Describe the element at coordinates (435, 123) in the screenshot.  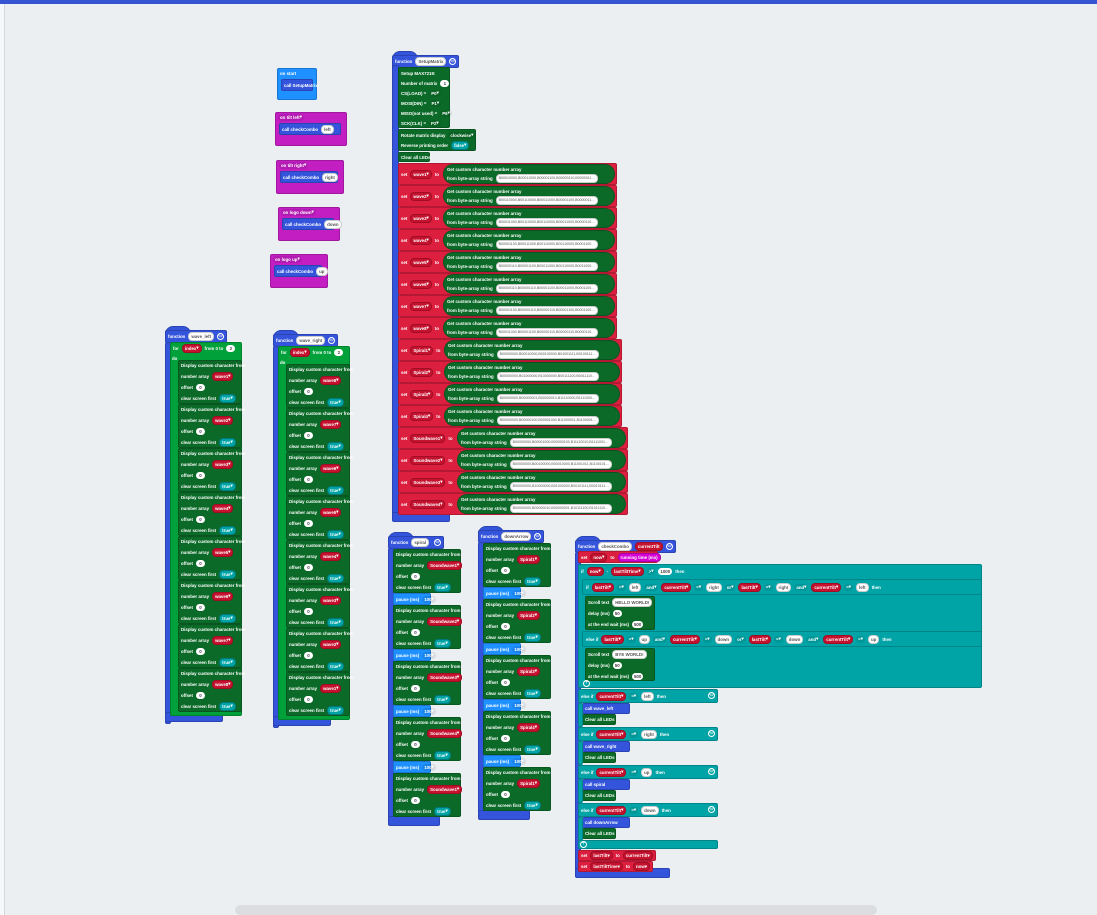
I see `operator-dropdown: P2` at that location.